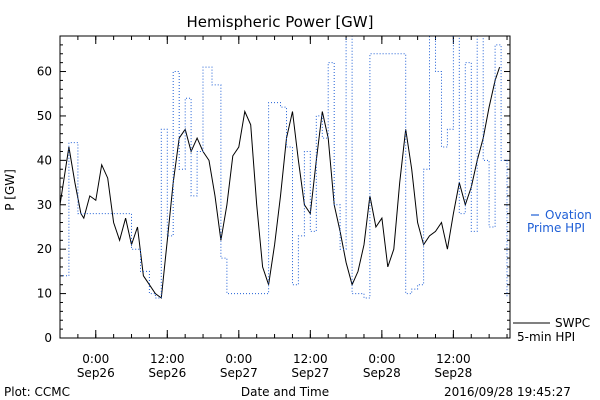 This screenshot has height=400, width=600. Describe the element at coordinates (507, 392) in the screenshot. I see `plot-timestamp: 2016/09/28 19:45:27` at that location.